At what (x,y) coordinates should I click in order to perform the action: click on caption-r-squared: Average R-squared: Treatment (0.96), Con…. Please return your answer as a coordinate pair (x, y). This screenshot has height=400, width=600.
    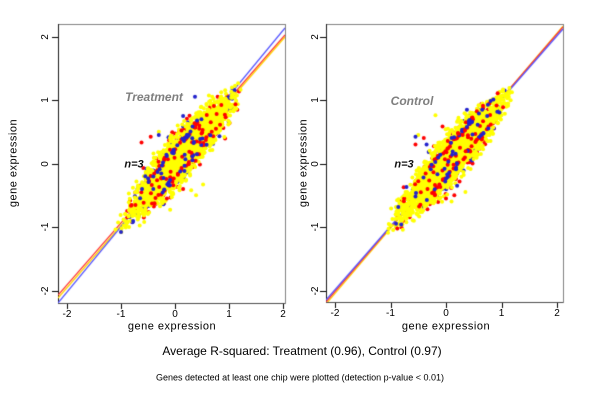
    Looking at the image, I should click on (302, 351).